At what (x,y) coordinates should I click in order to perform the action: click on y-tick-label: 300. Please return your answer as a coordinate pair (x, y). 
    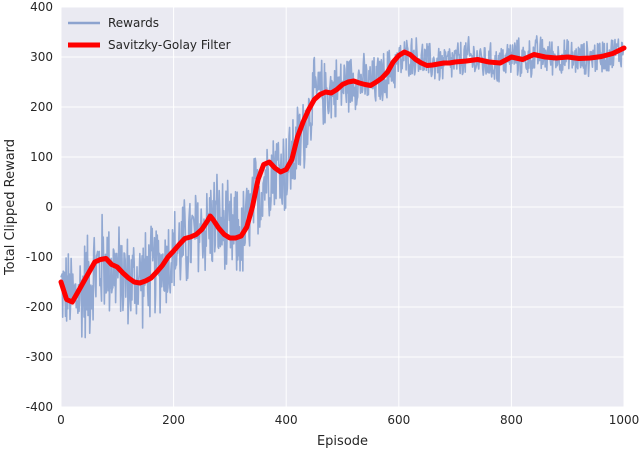
    Looking at the image, I should click on (41, 57).